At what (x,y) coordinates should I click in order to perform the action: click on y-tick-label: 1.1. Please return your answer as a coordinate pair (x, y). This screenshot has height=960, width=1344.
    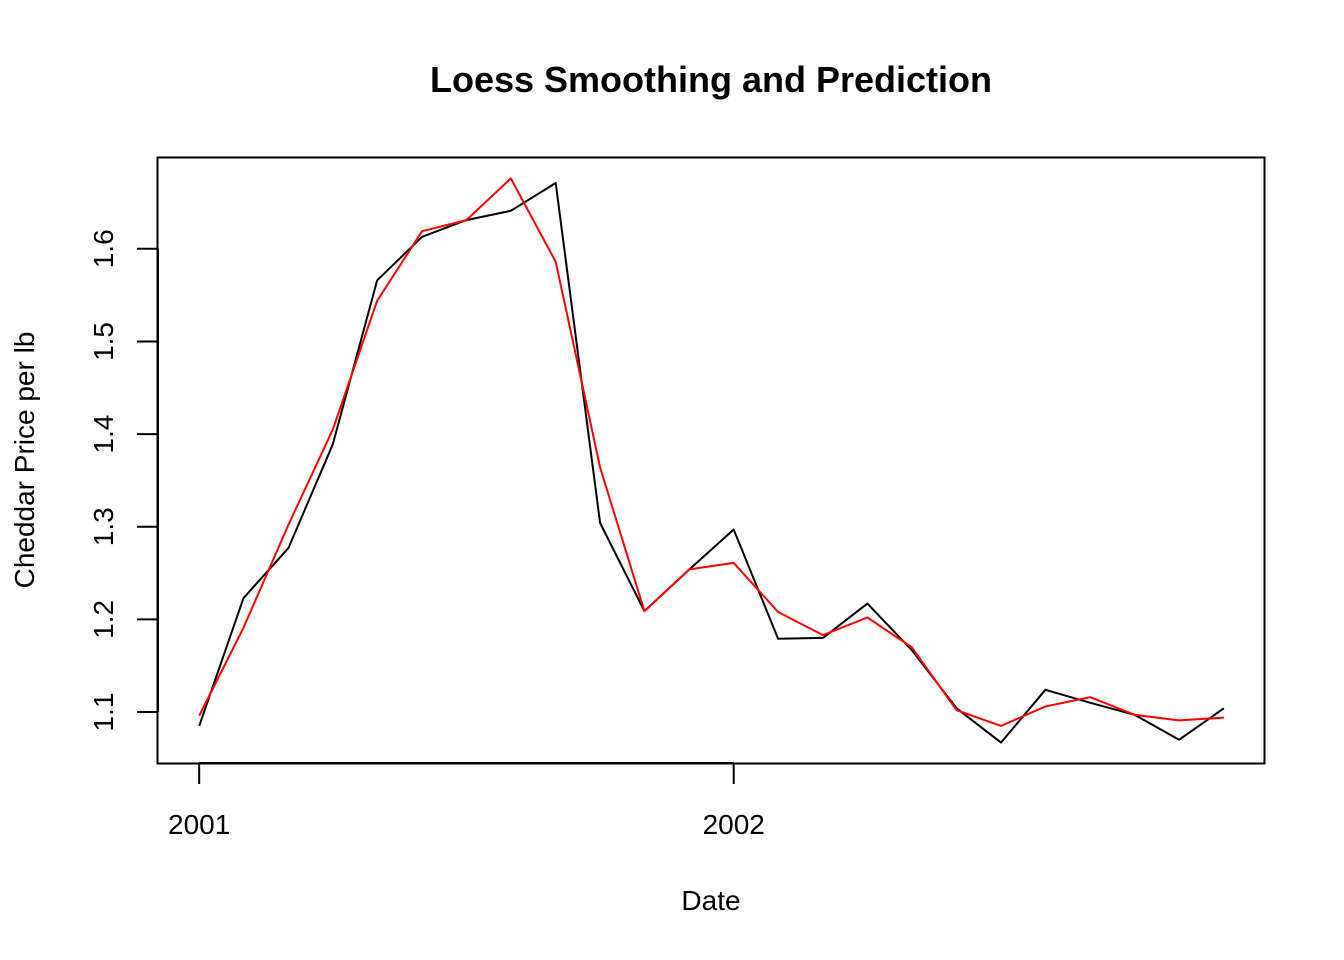
    Looking at the image, I should click on (103, 712).